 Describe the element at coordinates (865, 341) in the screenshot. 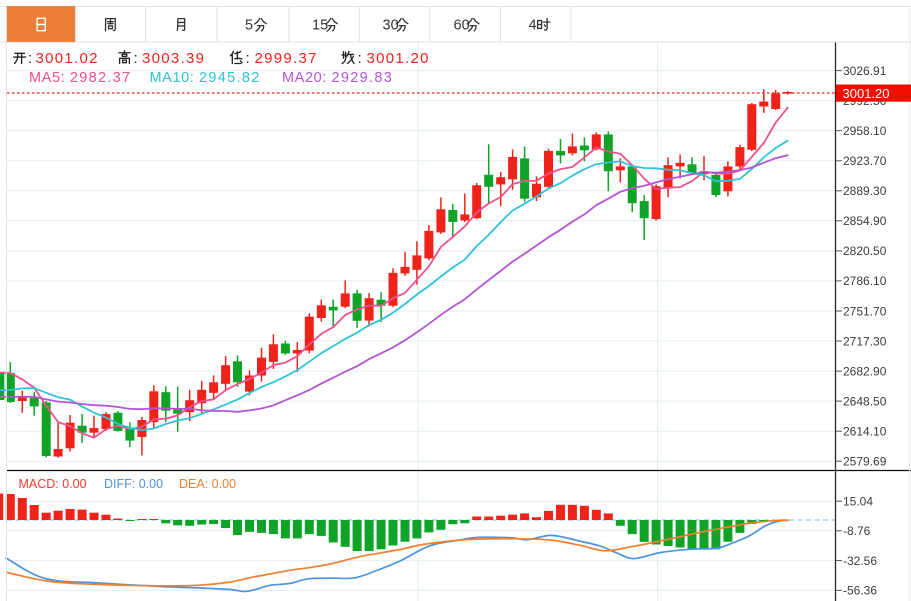

I see `svg-text: 2717.30` at that location.